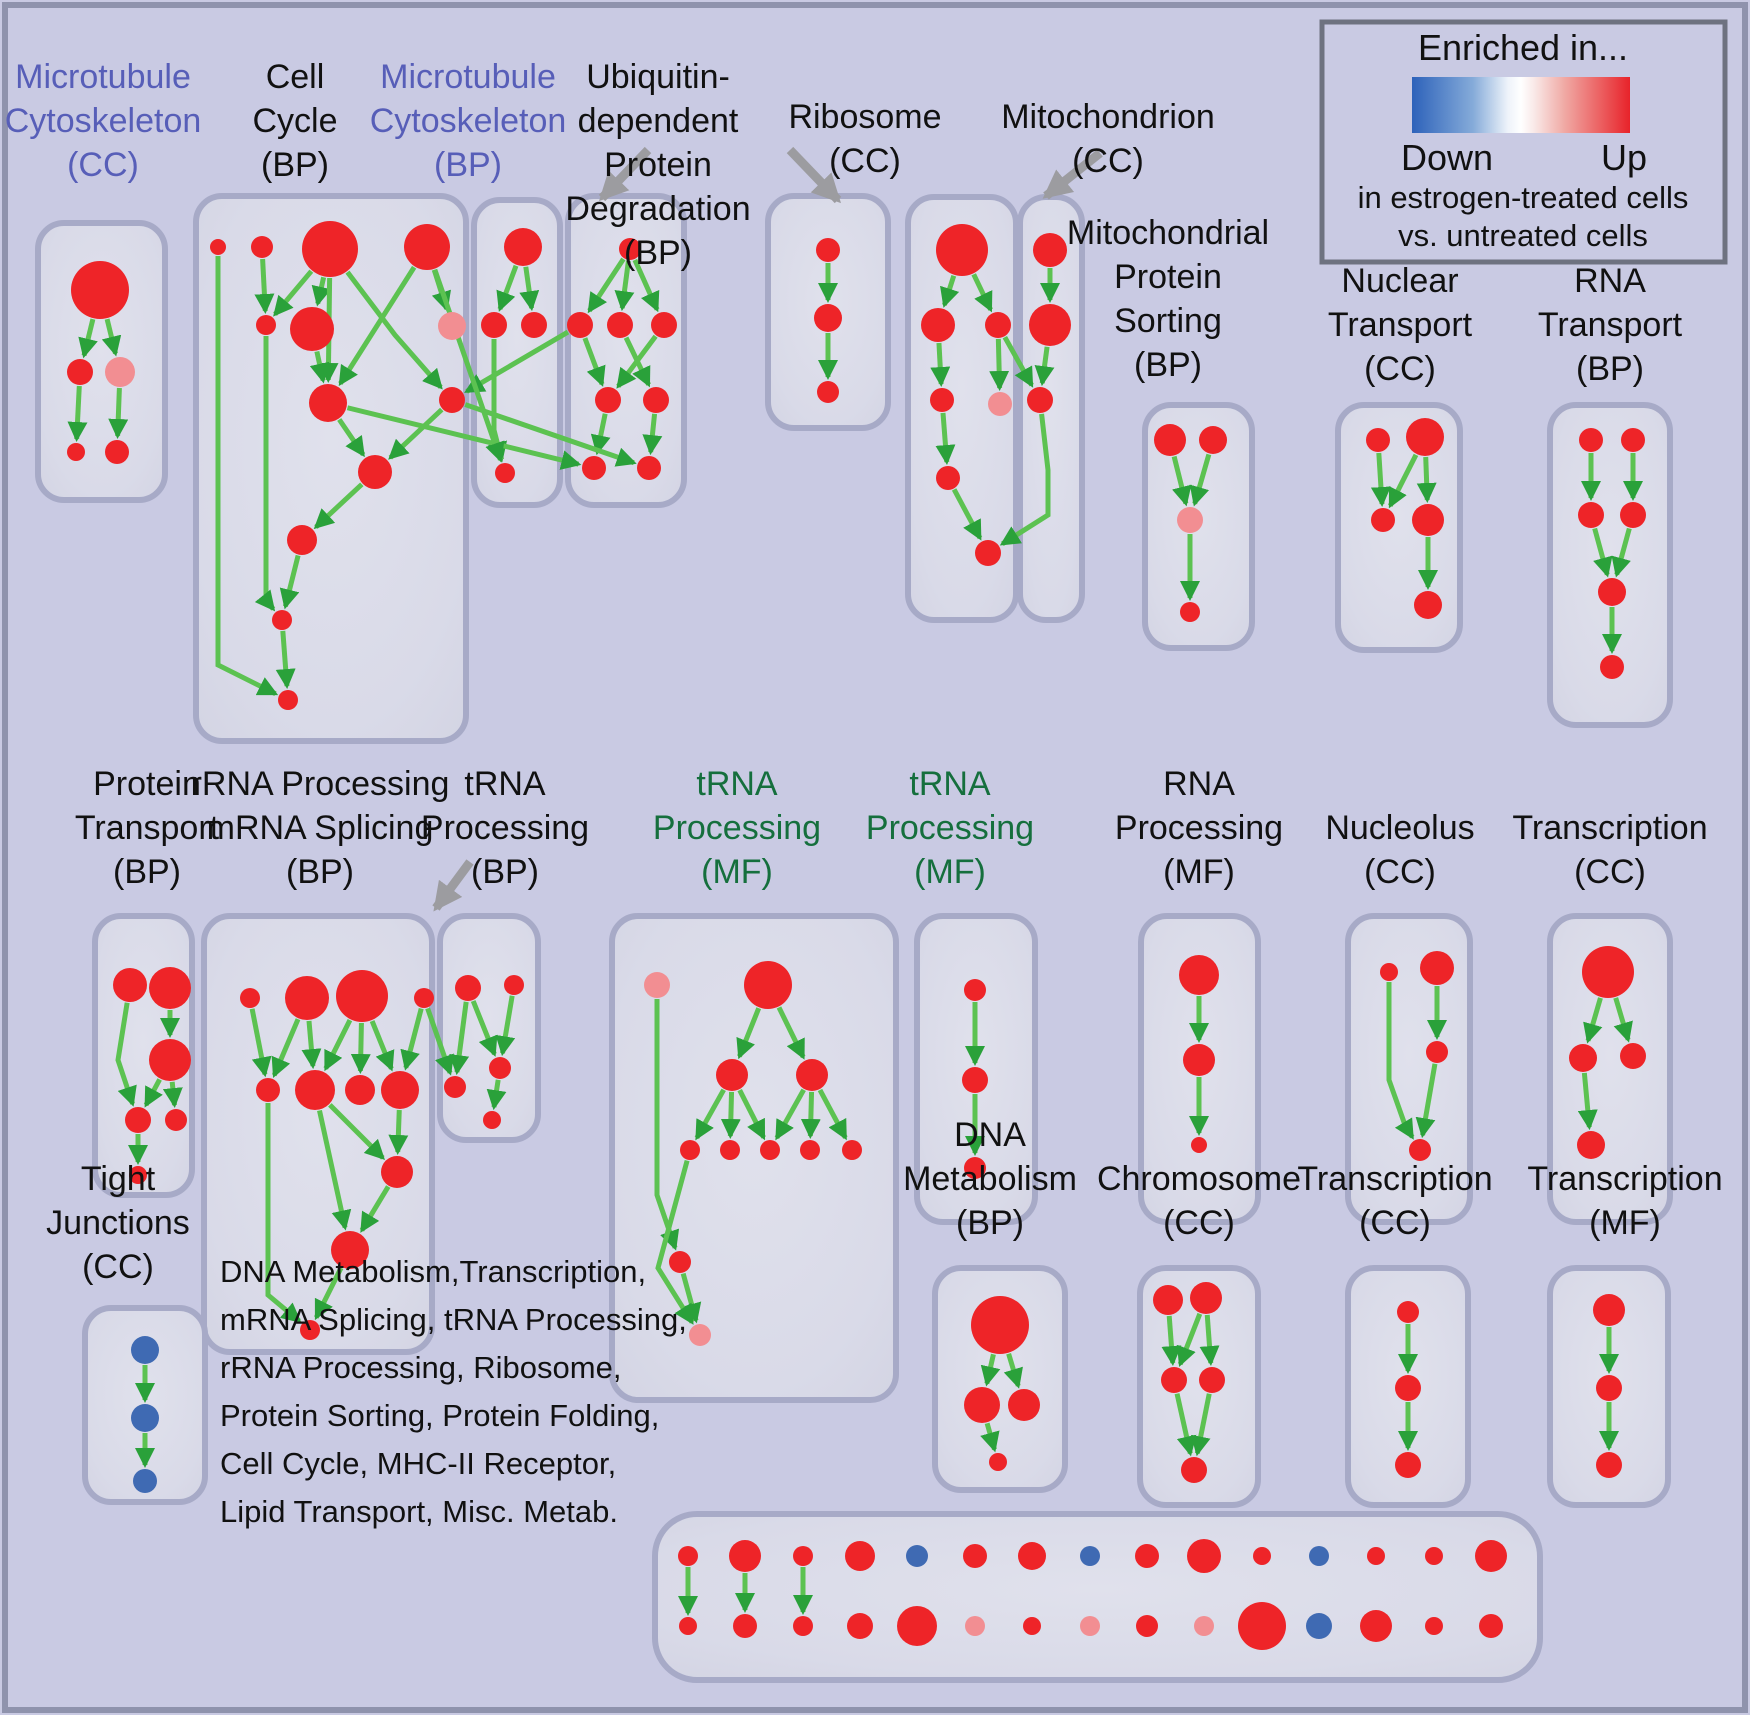 The width and height of the screenshot is (1750, 1715). I want to click on label-tight-junctions-cc-line-1: Junctions, so click(118, 1223).